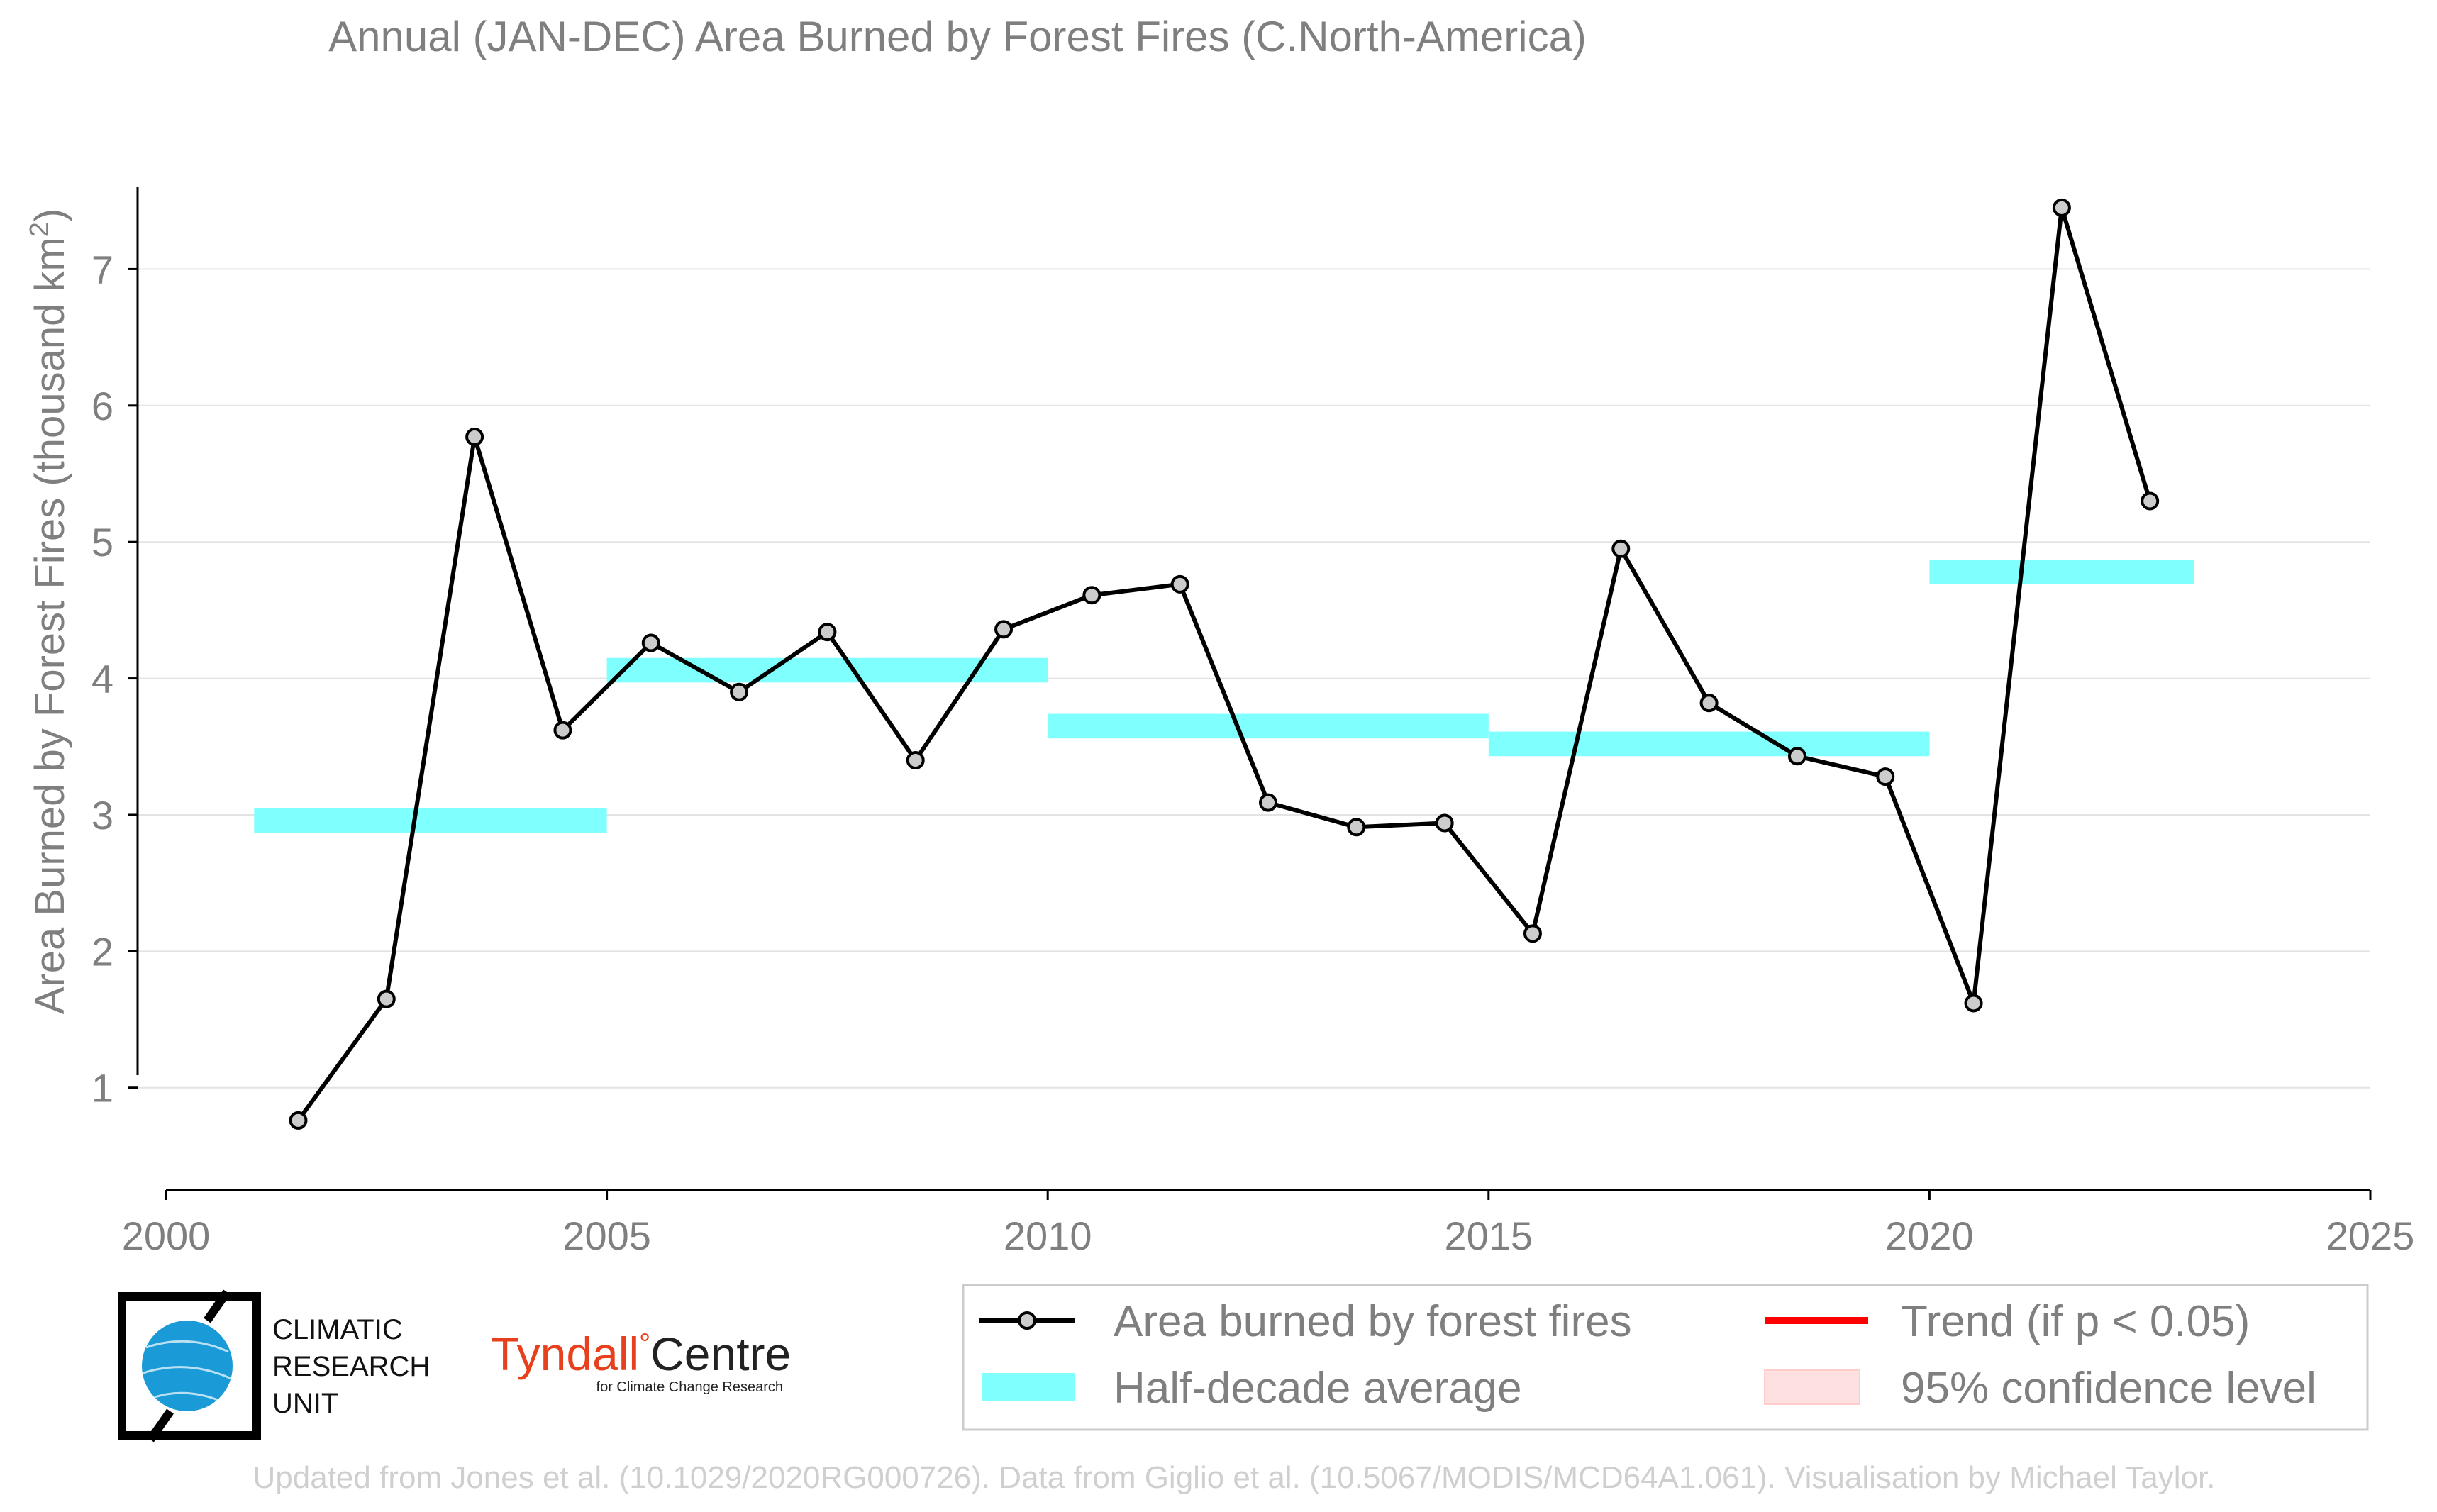 The image size is (2437, 1512). What do you see at coordinates (1930, 1235) in the screenshot?
I see `x-tick-label: 2020` at bounding box center [1930, 1235].